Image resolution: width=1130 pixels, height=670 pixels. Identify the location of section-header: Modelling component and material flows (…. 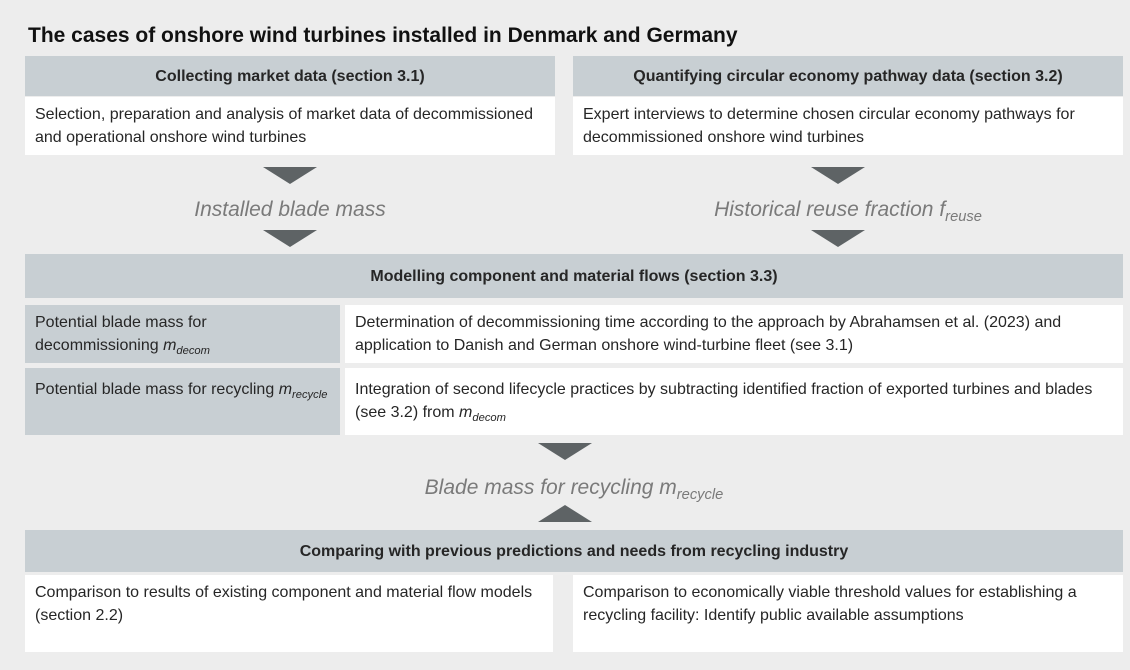
(574, 276).